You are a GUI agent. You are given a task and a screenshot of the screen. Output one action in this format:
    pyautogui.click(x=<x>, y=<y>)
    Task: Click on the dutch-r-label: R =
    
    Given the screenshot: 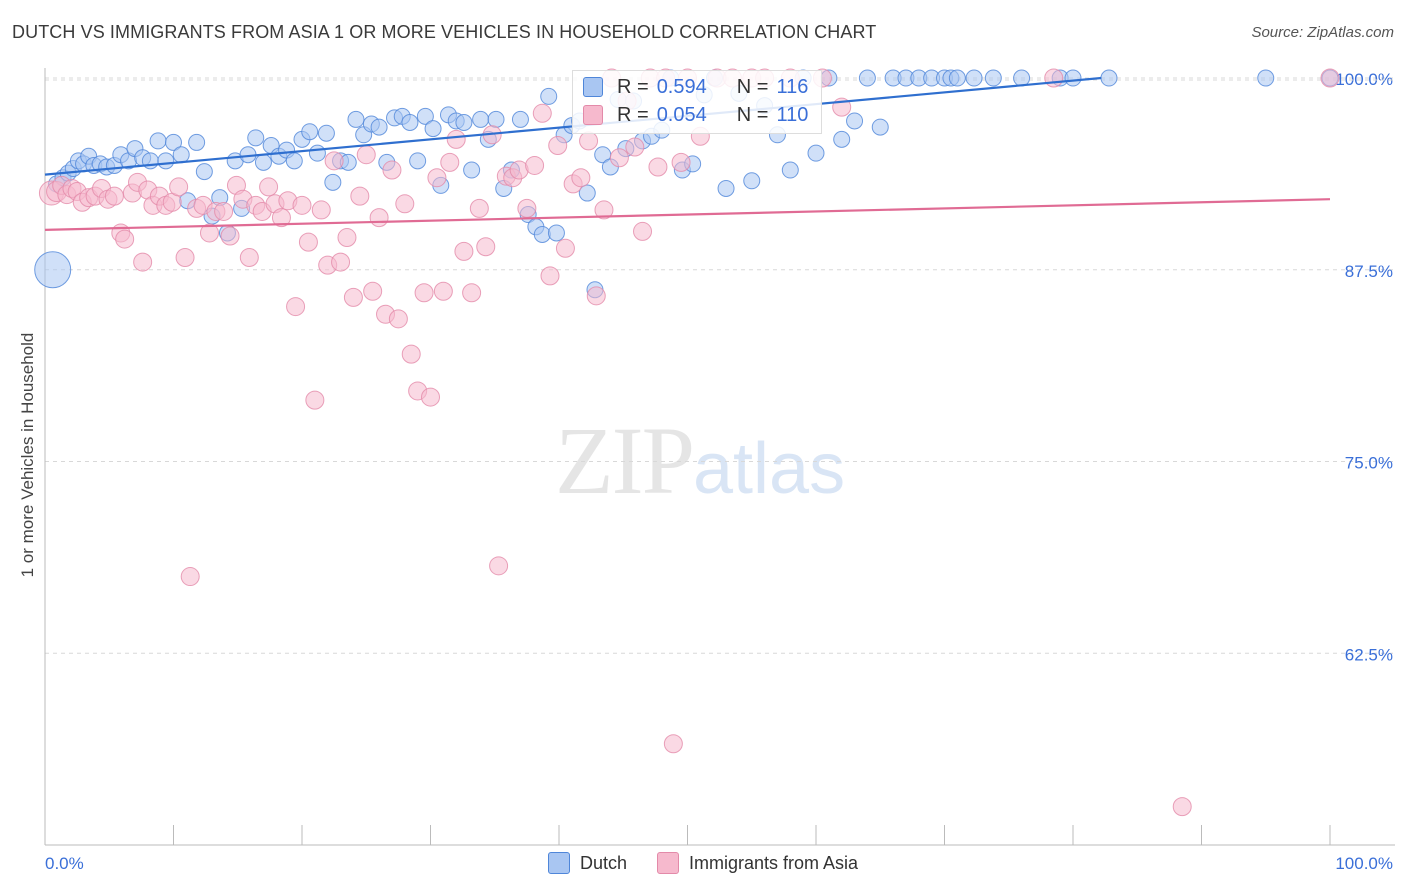 What is the action you would take?
    pyautogui.click(x=633, y=86)
    